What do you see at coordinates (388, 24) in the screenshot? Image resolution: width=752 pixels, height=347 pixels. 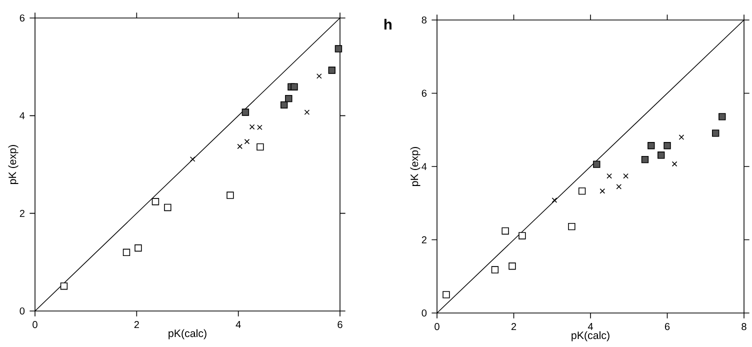 I see `text: h` at bounding box center [388, 24].